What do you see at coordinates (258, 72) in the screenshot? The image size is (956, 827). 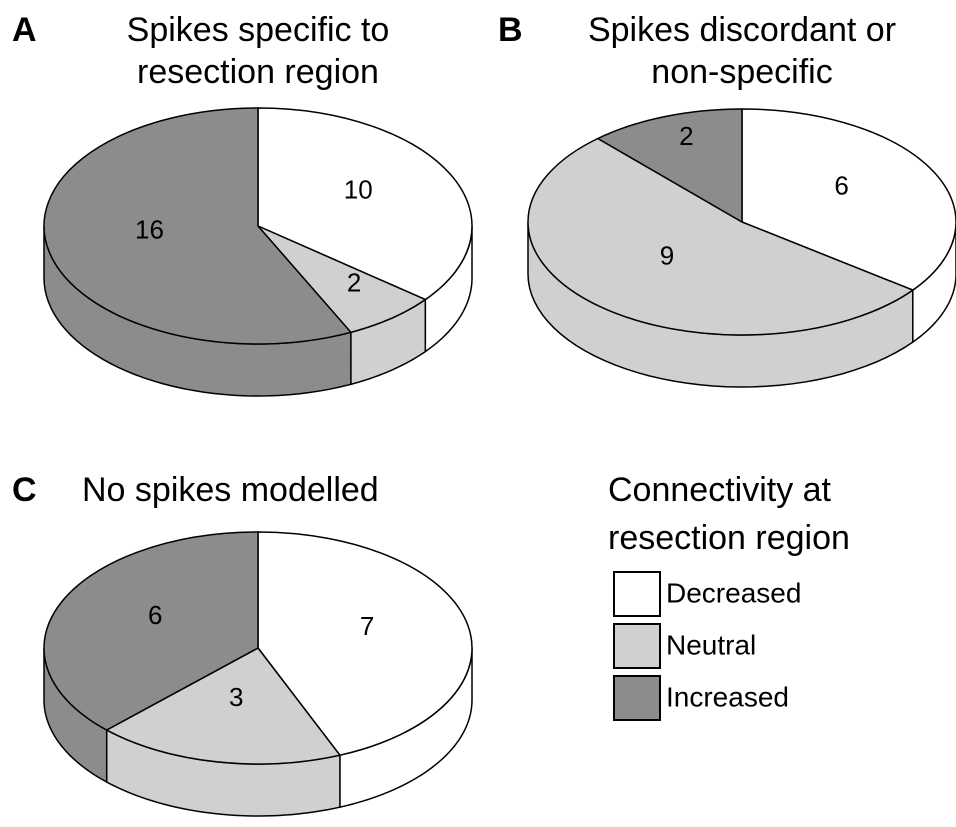 I see `chart-title: resection region` at bounding box center [258, 72].